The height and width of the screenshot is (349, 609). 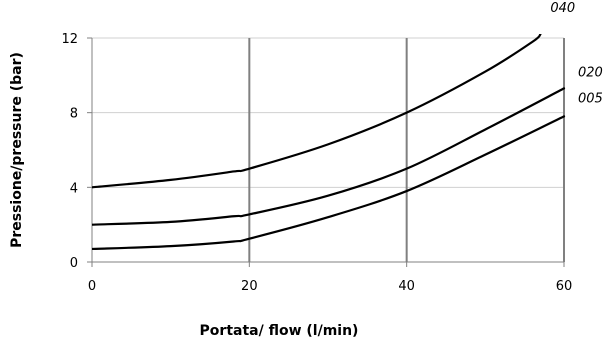 I want to click on y-tick-label-0: 0, so click(x=74, y=263).